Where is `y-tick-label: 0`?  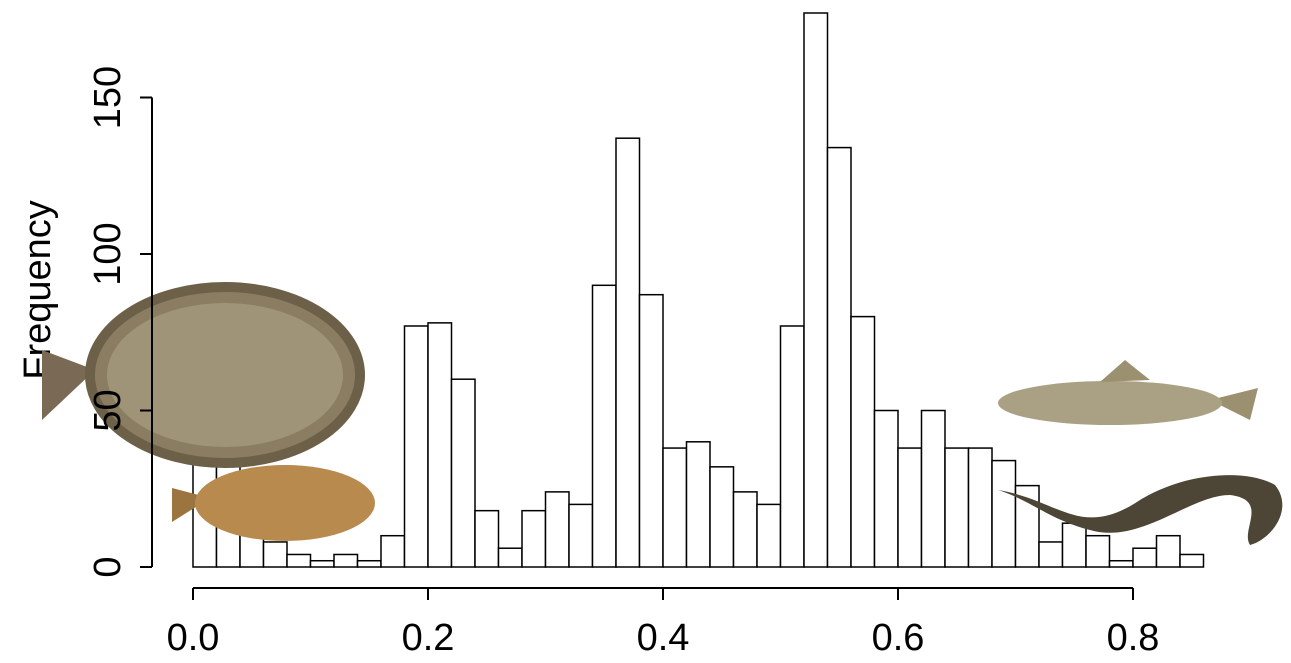
y-tick-label: 0 is located at coordinates (108, 566).